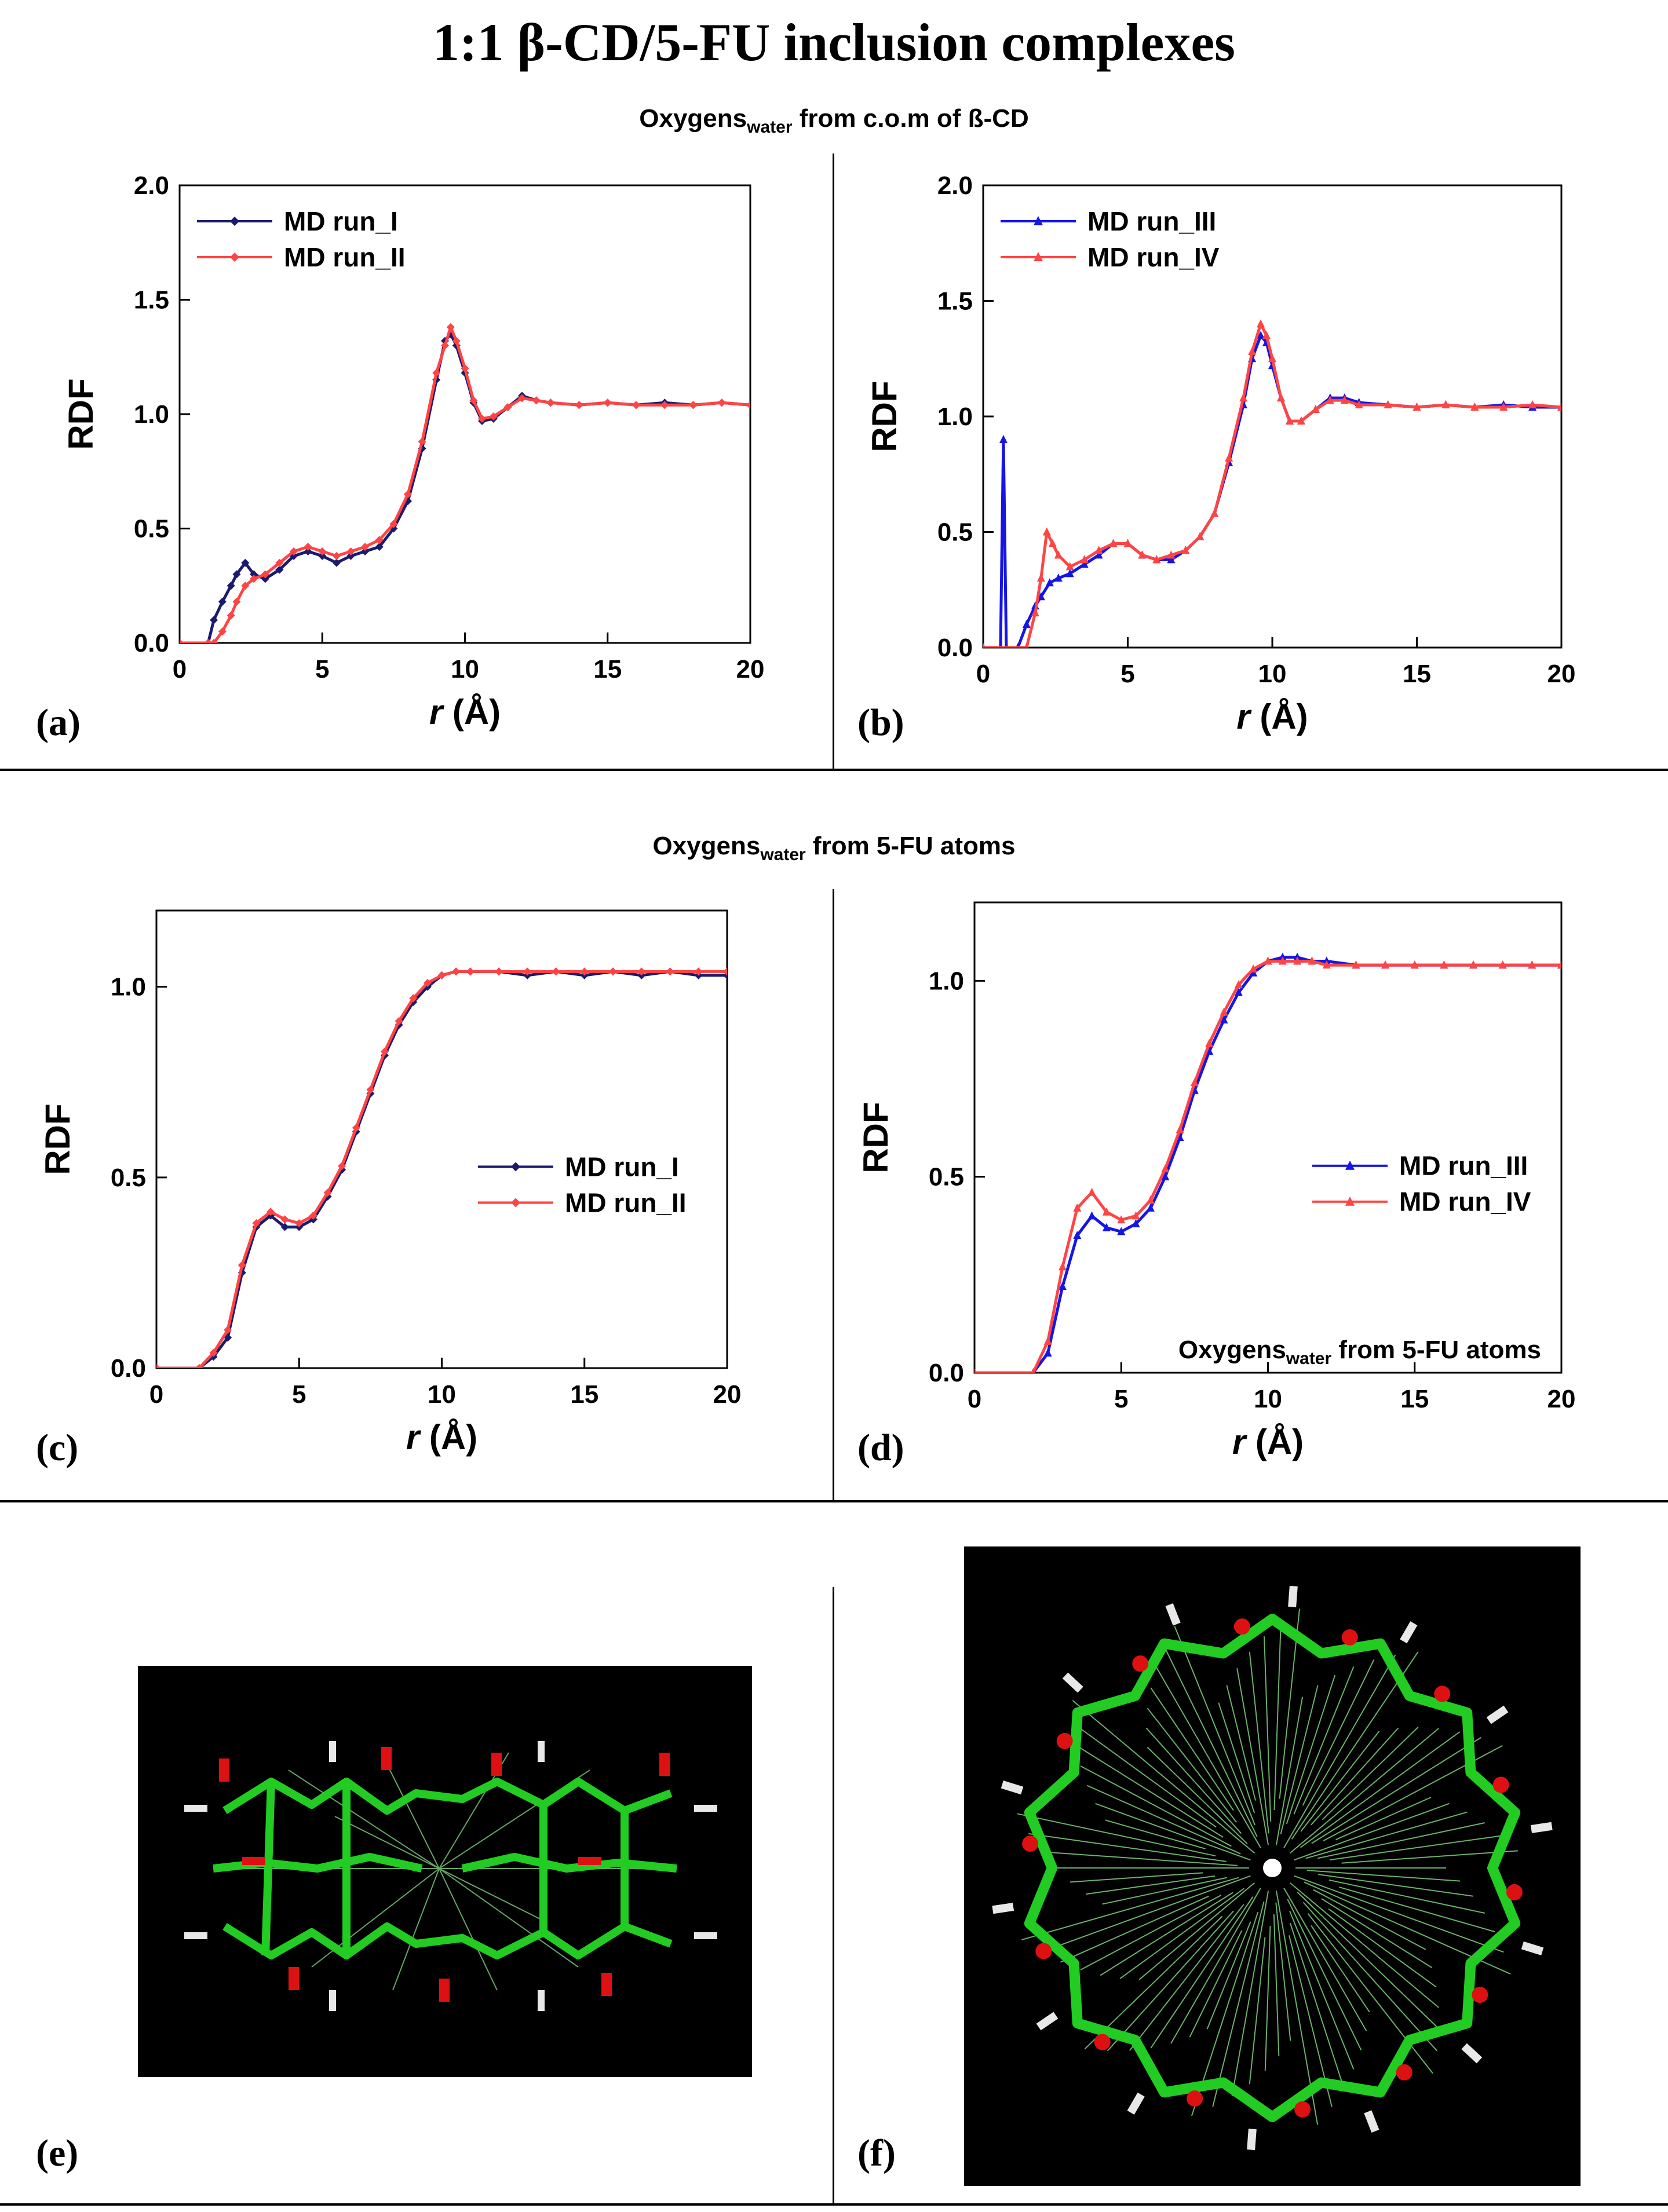 Image resolution: width=1668 pixels, height=2212 pixels. I want to click on top-view-oxygen-atoms, so click(1272, 1868).